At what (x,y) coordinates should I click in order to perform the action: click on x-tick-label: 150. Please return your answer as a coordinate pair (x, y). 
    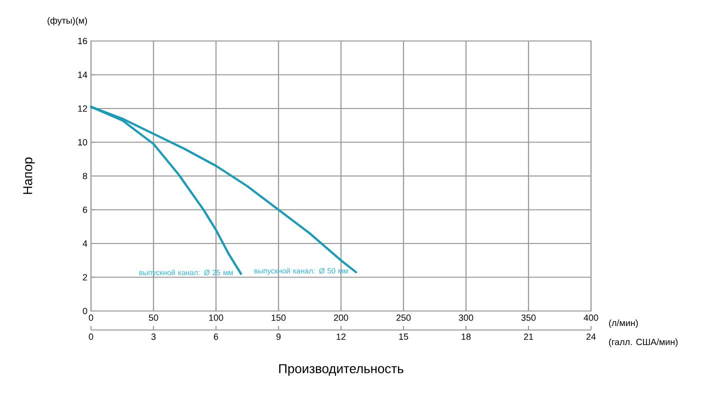
    Looking at the image, I should click on (279, 317).